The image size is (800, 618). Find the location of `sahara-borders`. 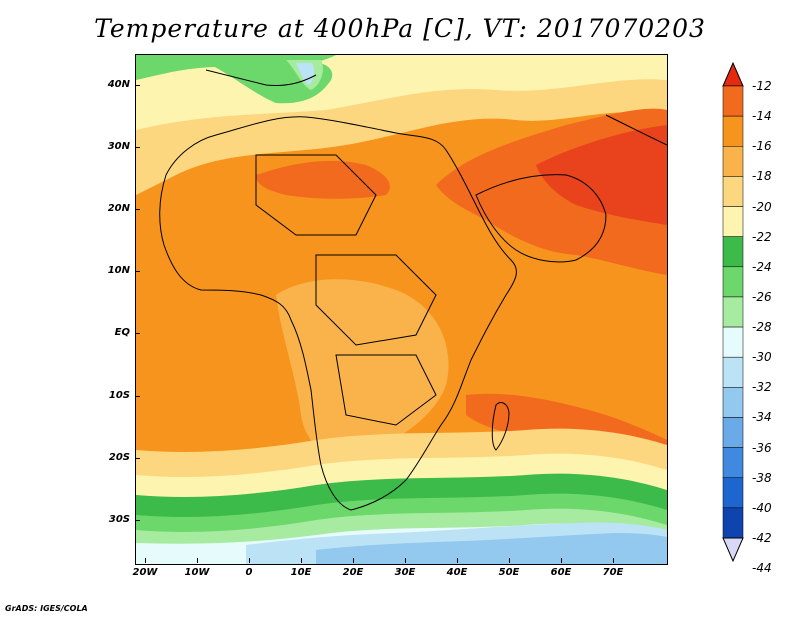

sahara-borders is located at coordinates (316, 195).